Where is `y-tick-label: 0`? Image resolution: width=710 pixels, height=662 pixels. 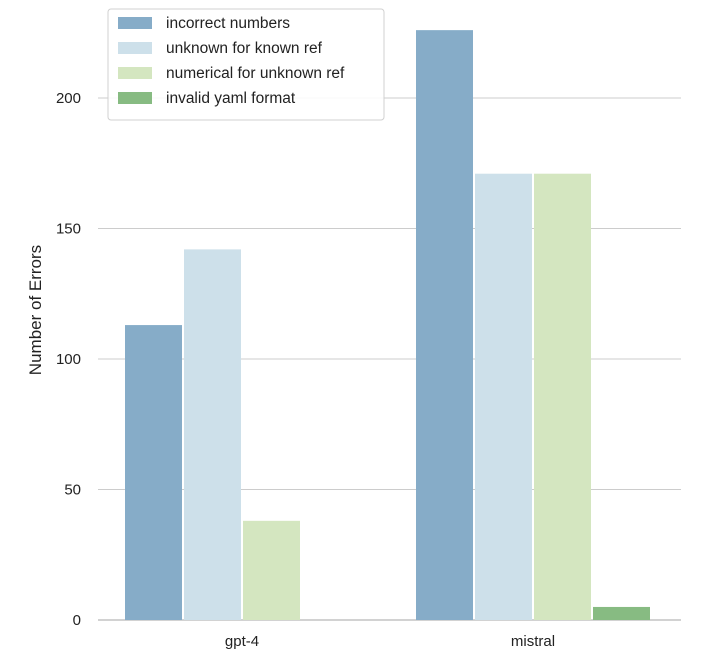 y-tick-label: 0 is located at coordinates (77, 620).